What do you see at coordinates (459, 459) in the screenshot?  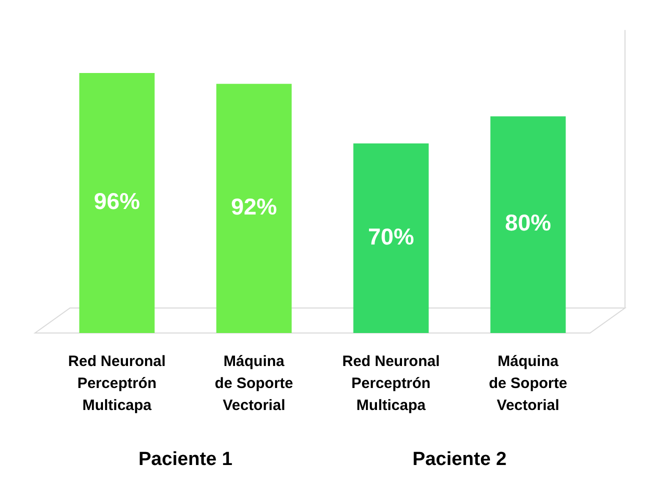 I see `text: Paciente 2` at bounding box center [459, 459].